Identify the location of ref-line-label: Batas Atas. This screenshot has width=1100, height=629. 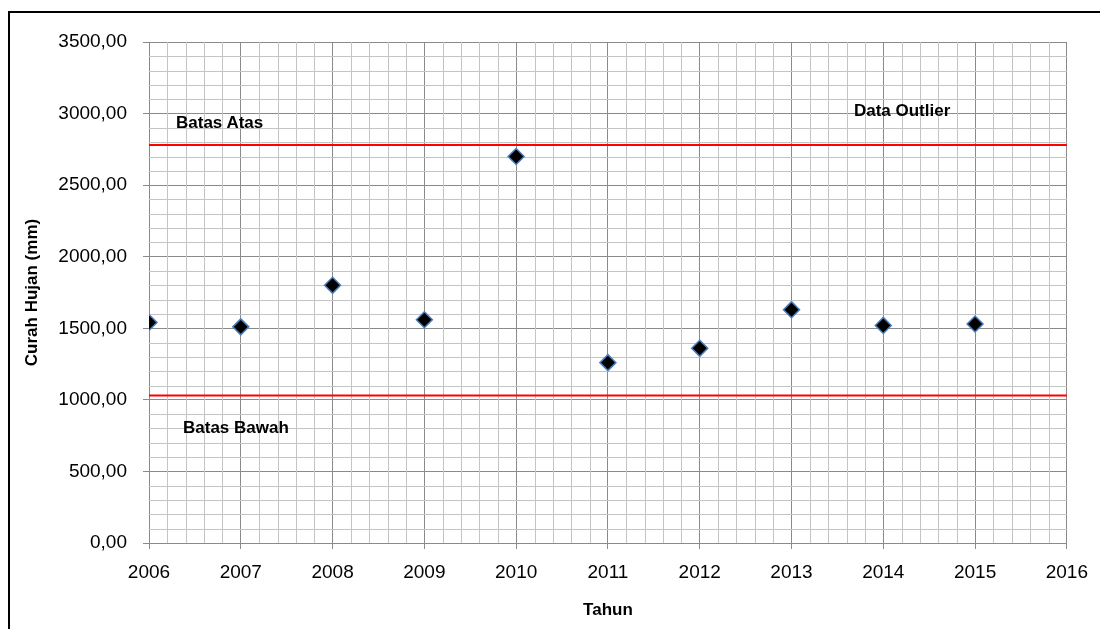
(220, 122).